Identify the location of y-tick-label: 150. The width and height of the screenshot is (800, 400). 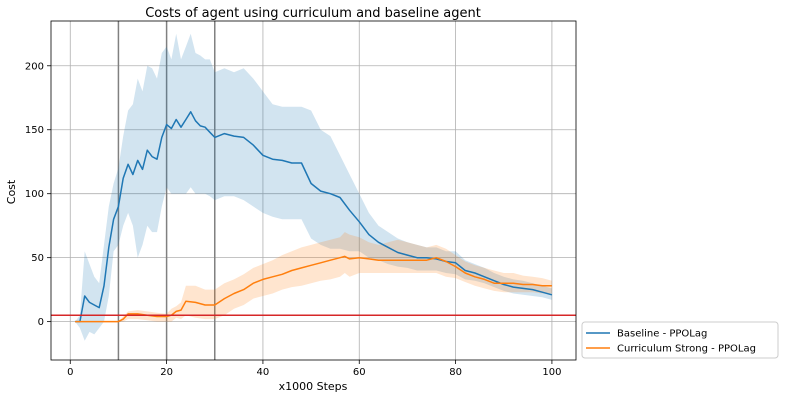
(34, 130).